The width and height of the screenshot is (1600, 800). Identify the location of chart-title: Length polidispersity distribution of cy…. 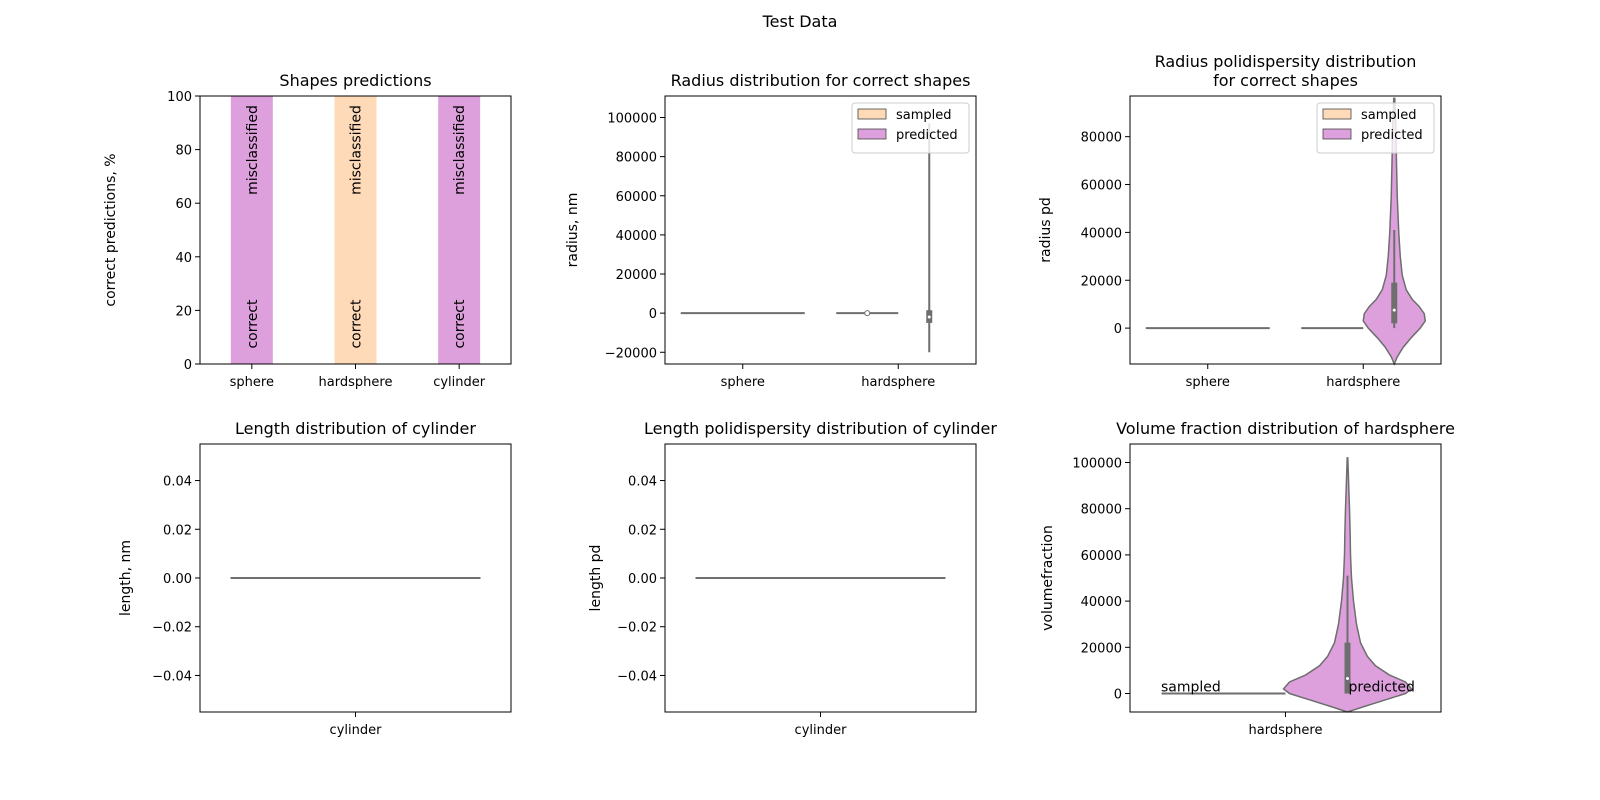
(820, 428).